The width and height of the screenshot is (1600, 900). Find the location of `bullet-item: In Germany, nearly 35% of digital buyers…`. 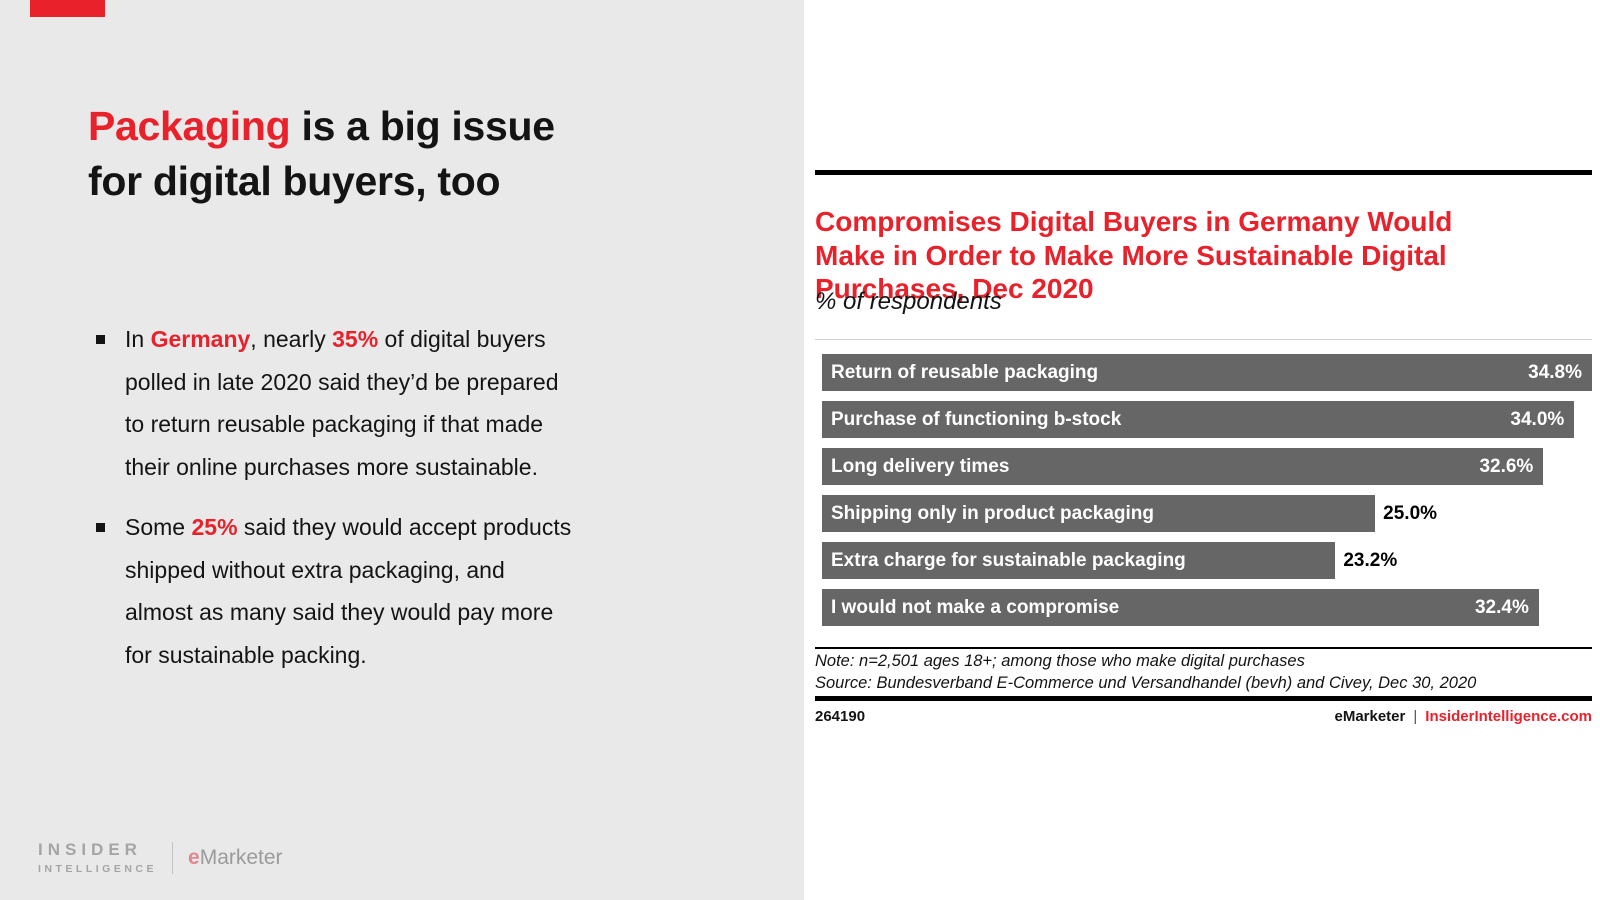

bullet-item: In Germany, nearly 35% of digital buyers… is located at coordinates (416, 403).